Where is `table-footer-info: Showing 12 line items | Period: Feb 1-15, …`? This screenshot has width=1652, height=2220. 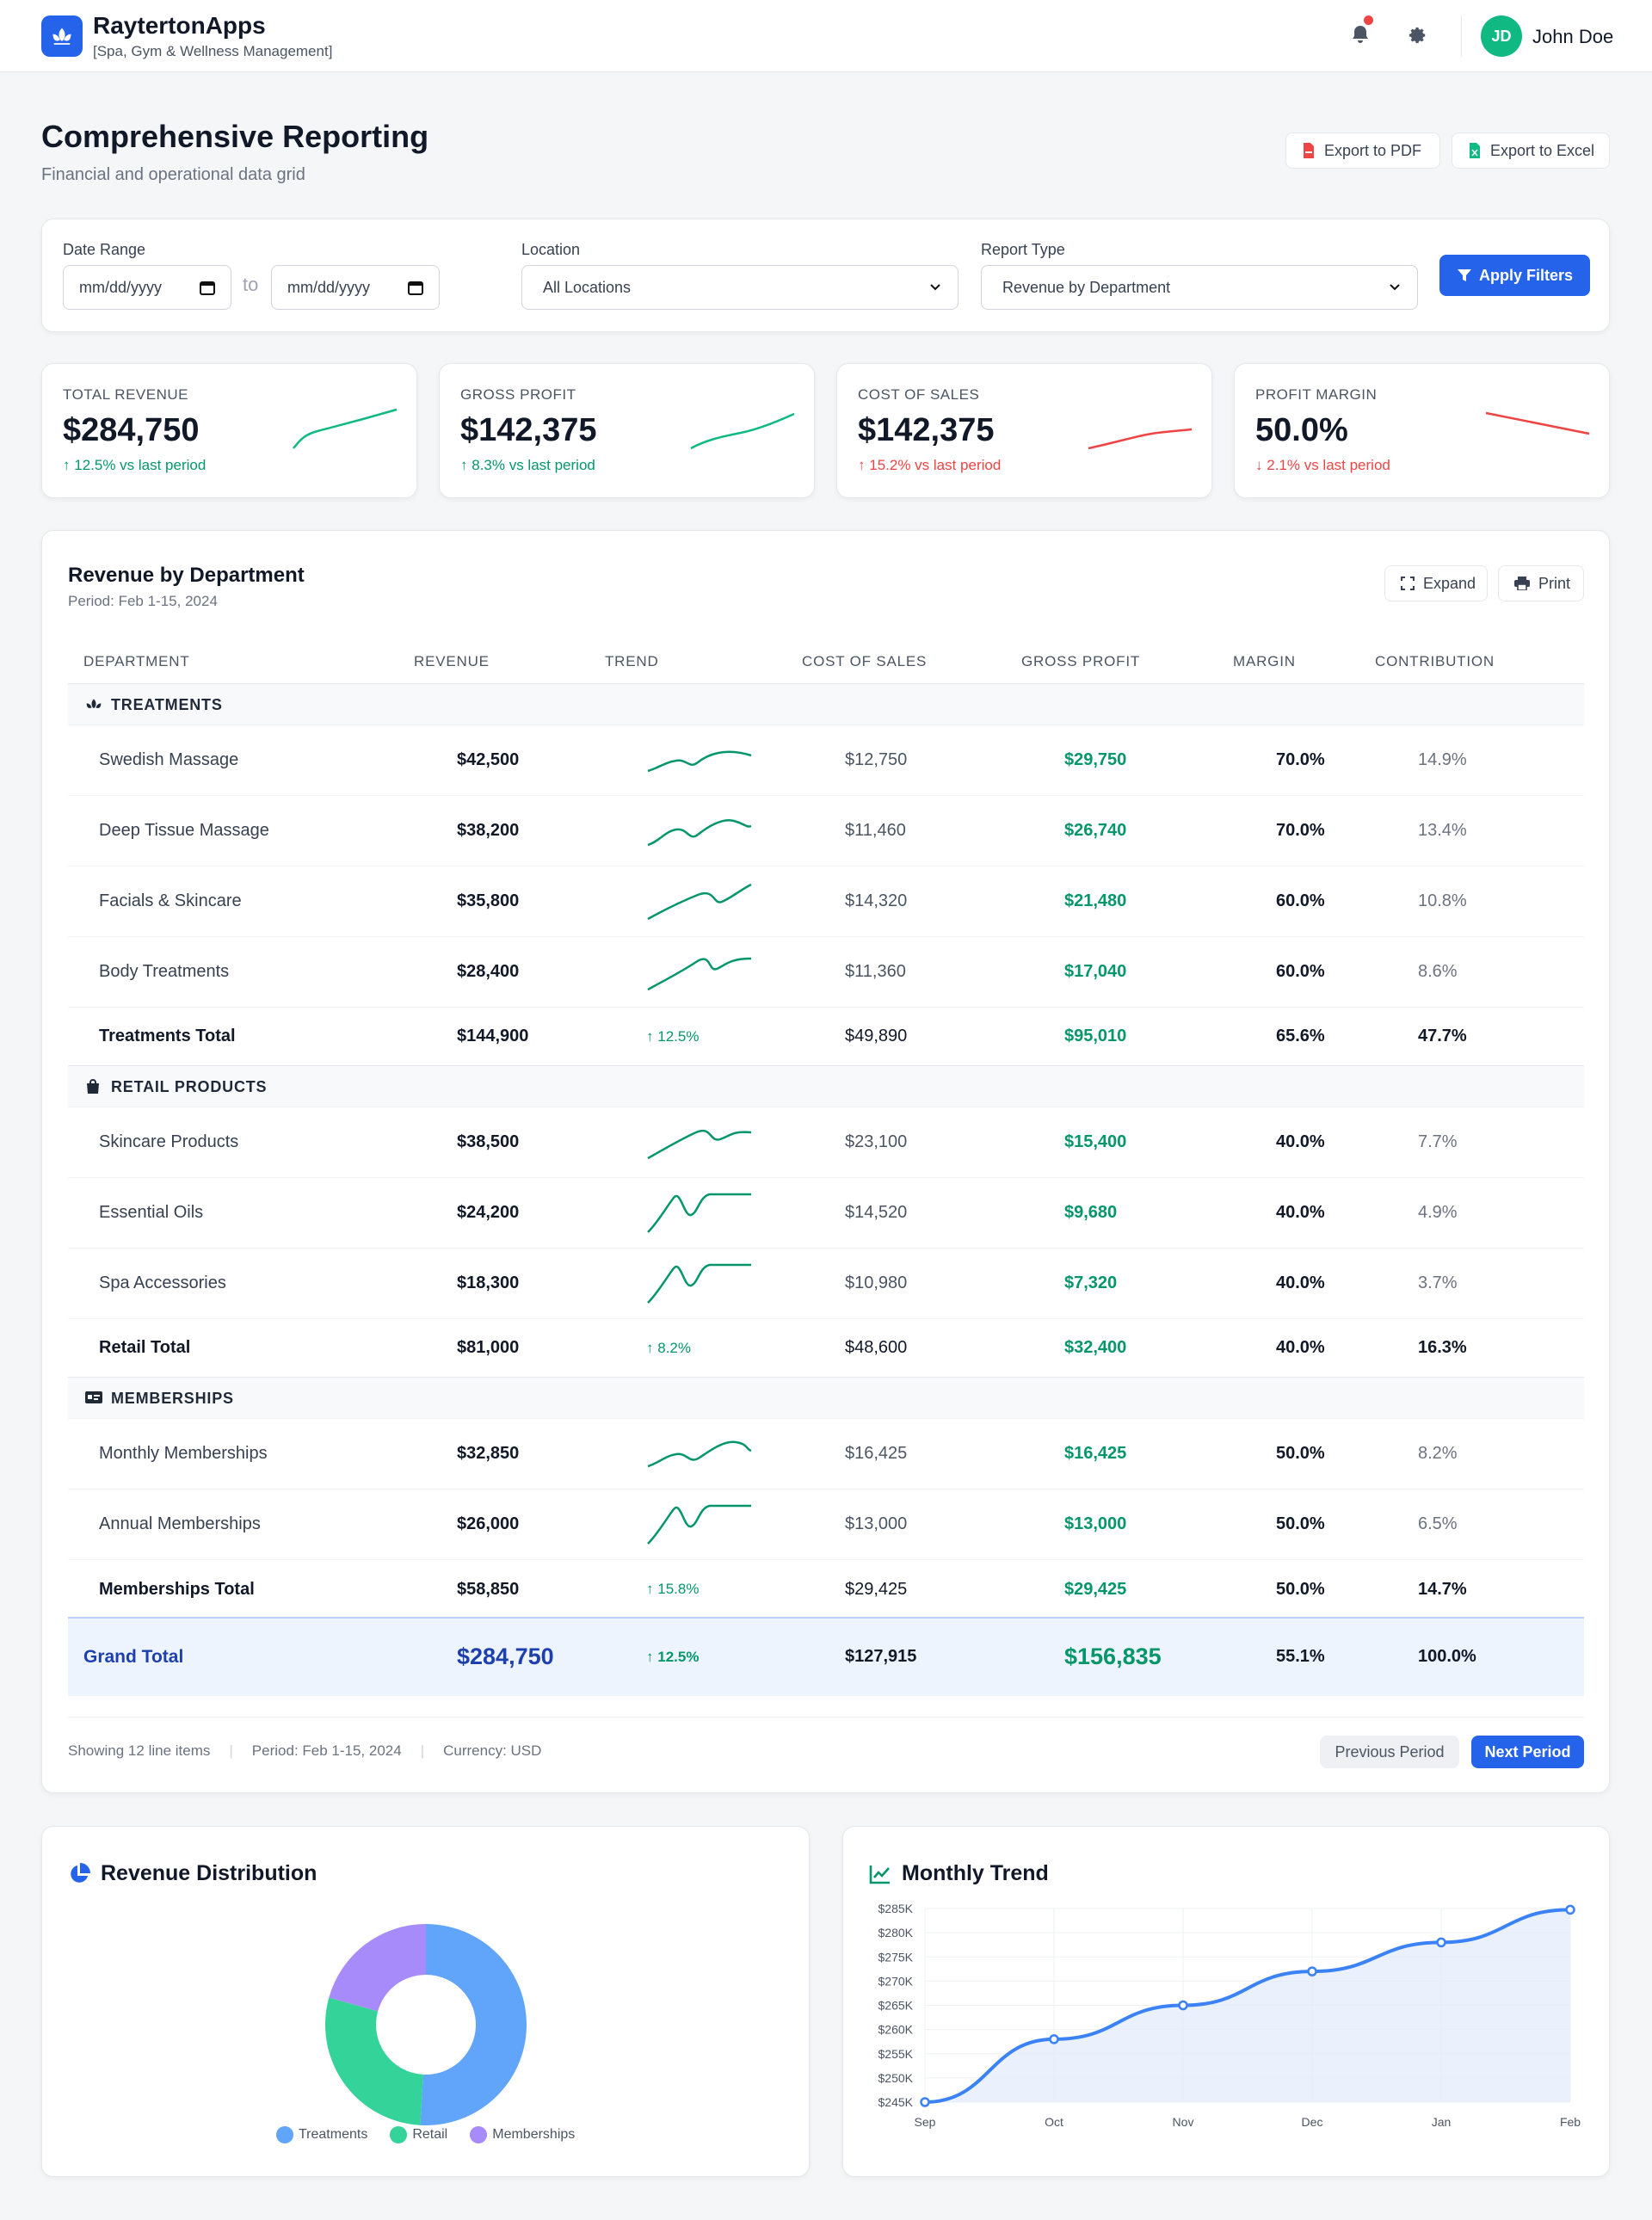 table-footer-info: Showing 12 line items | Period: Feb 1-15, … is located at coordinates (305, 1750).